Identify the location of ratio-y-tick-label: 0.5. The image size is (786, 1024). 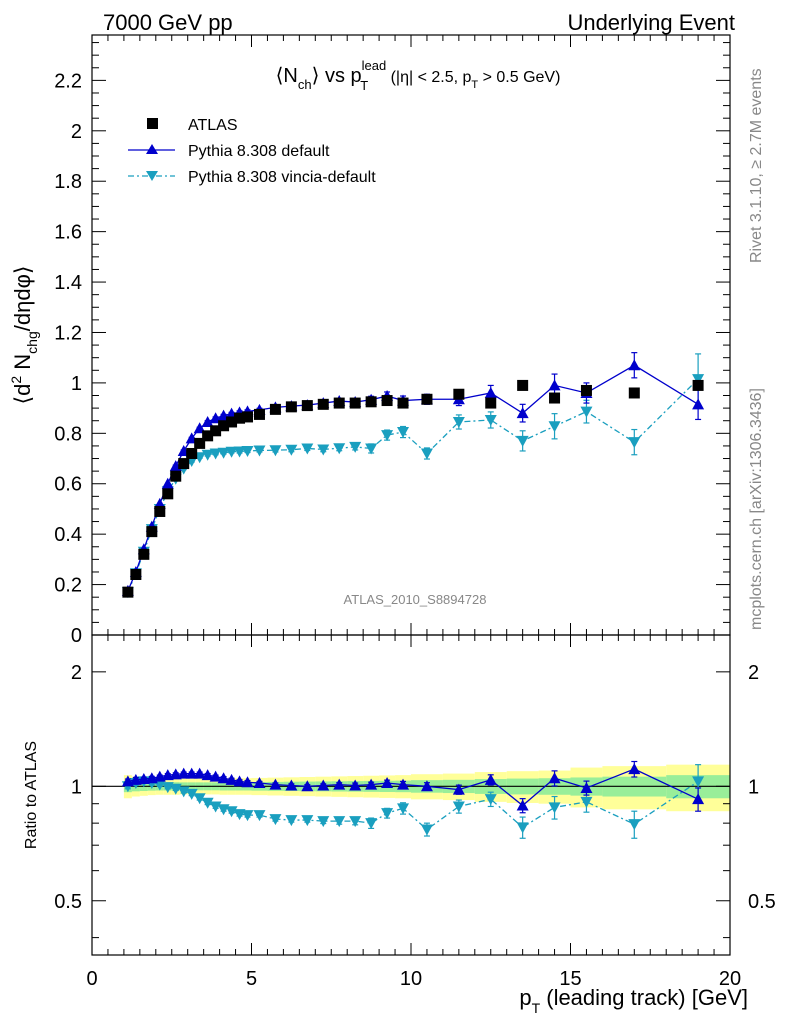
(68, 902).